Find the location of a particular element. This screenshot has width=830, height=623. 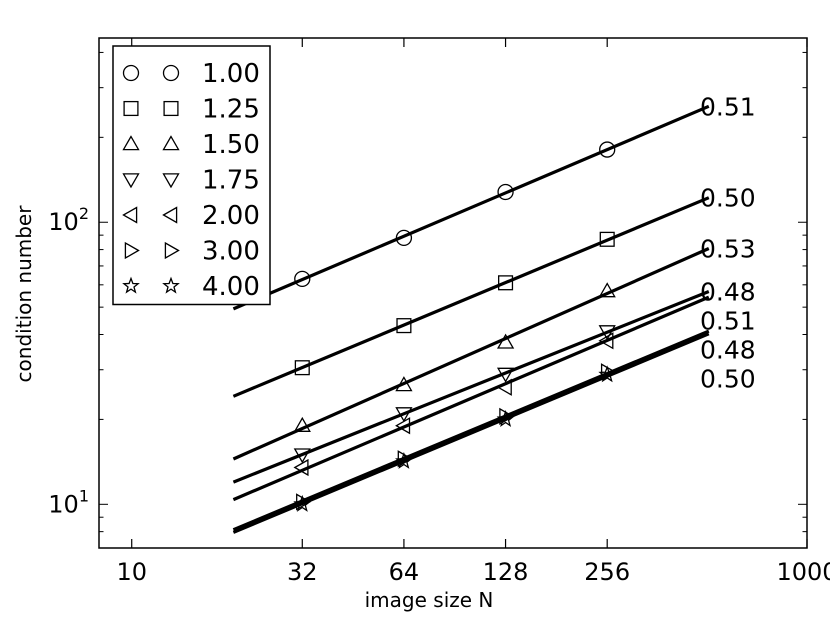

legend-label: 1.50 is located at coordinates (231, 145).